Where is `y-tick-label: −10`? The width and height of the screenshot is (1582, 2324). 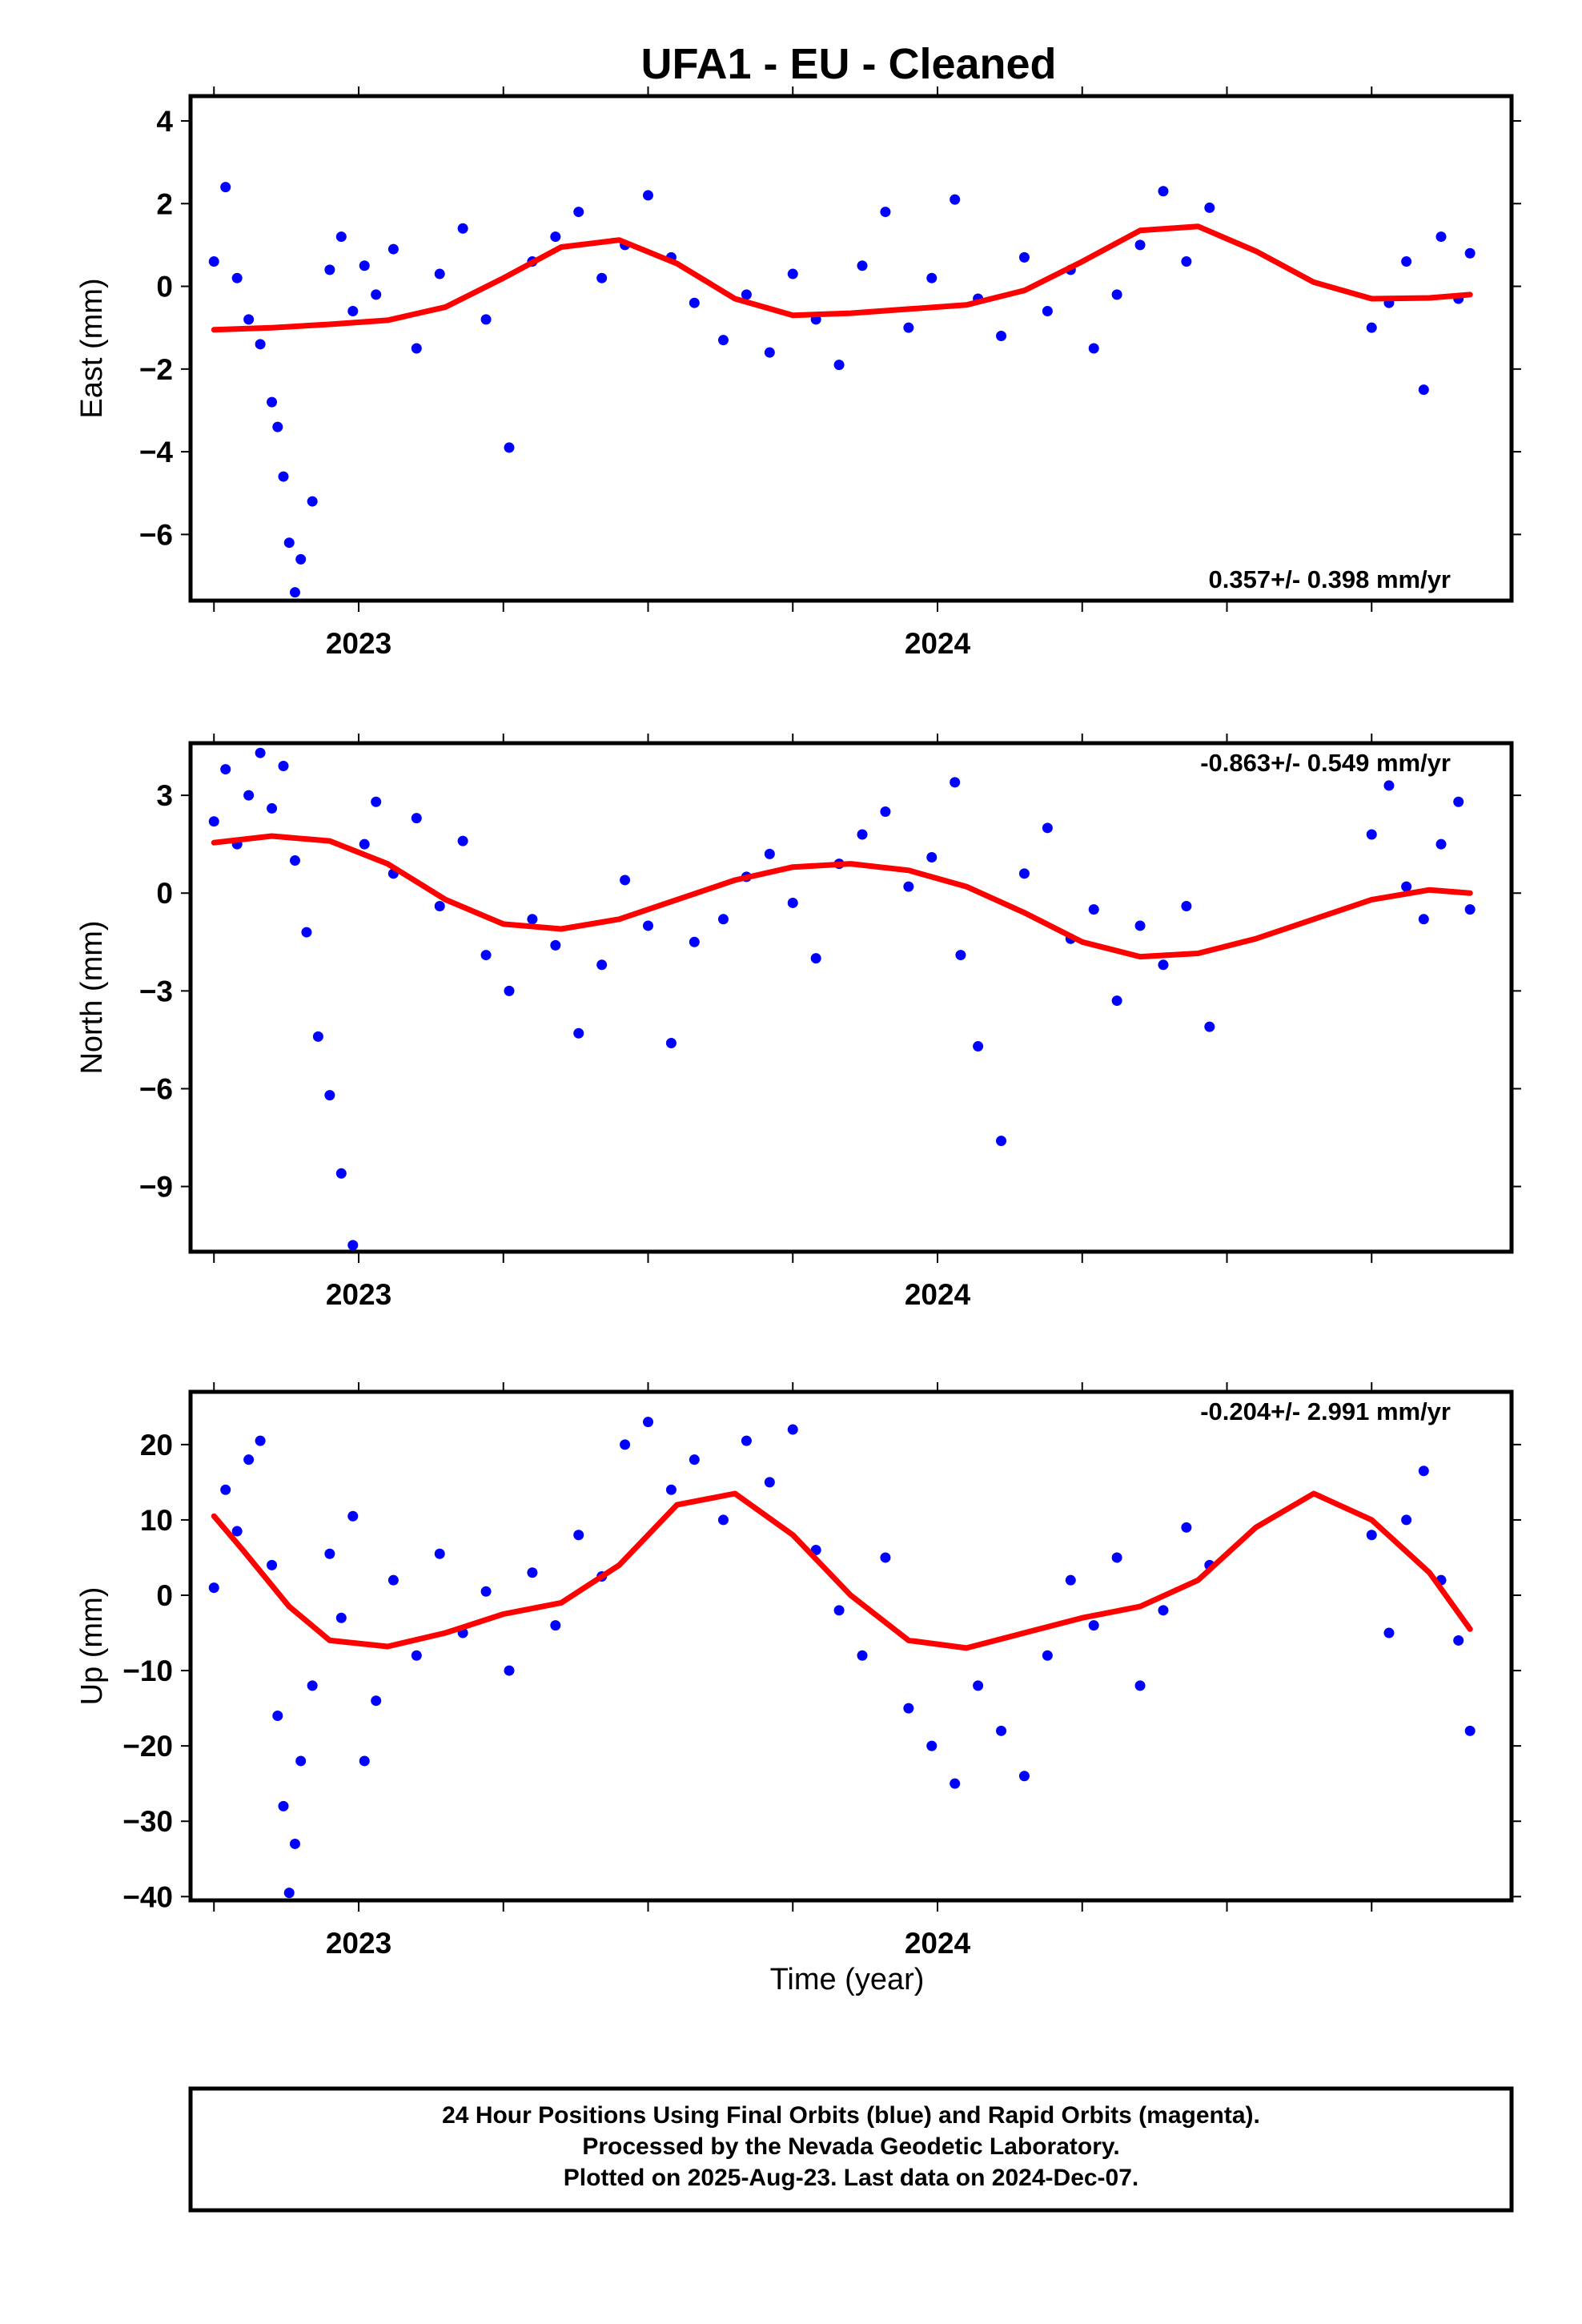 y-tick-label: −10 is located at coordinates (147, 1671).